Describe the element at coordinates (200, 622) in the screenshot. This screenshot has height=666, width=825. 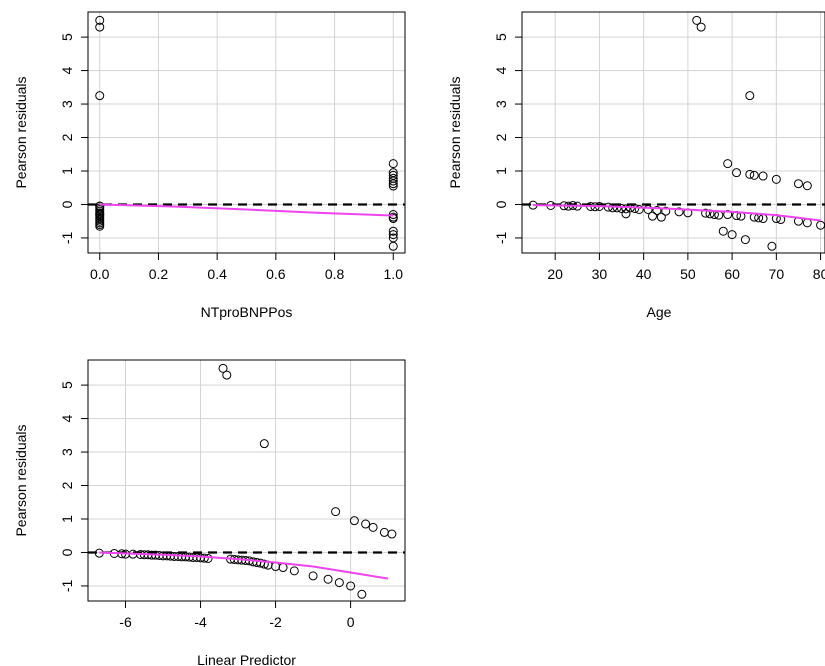
I see `x-tick-label: -4` at that location.